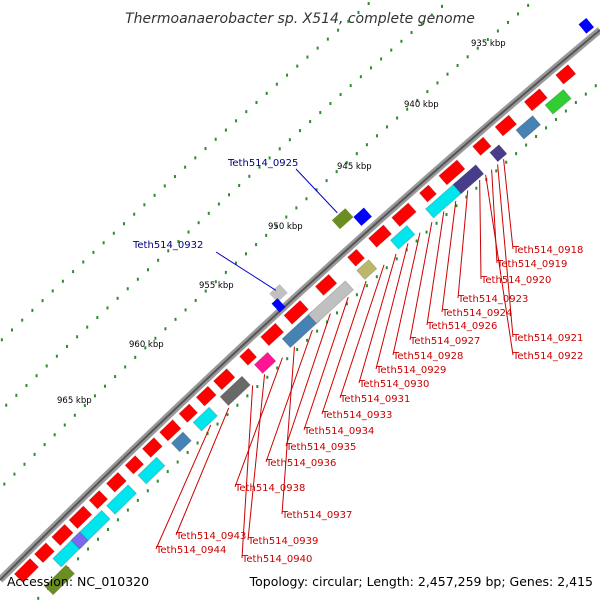 This screenshot has width=600, height=600. What do you see at coordinates (492, 299) in the screenshot?
I see `gene-label: Teth514_0923` at bounding box center [492, 299].